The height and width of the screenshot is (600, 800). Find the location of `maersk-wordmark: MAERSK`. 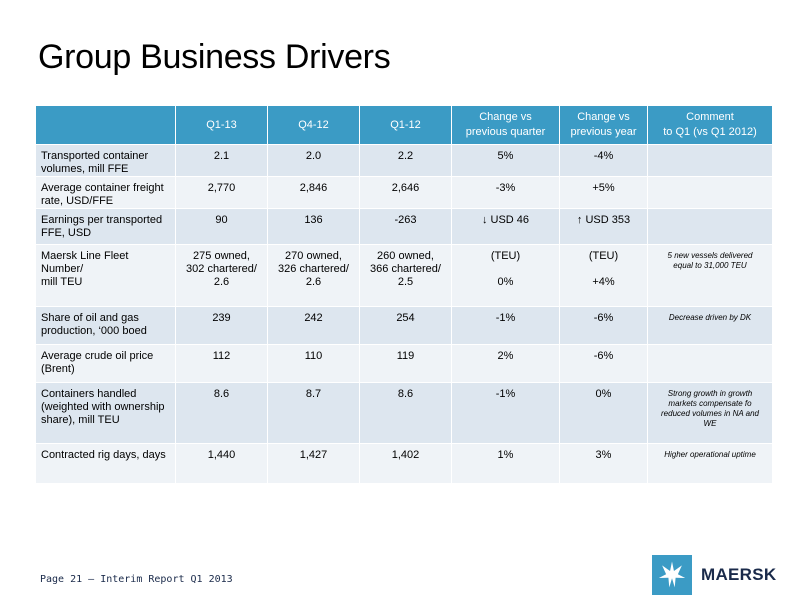

maersk-wordmark: MAERSK is located at coordinates (739, 574).